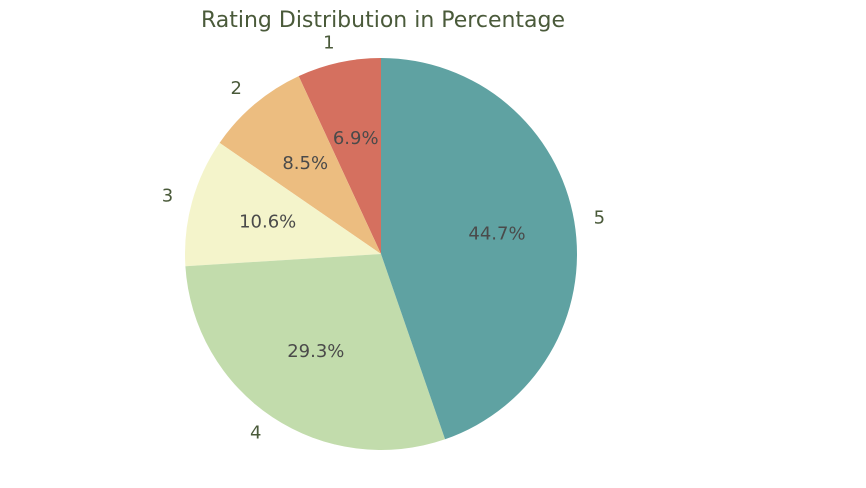 Image resolution: width=866 pixels, height=488 pixels. What do you see at coordinates (305, 163) in the screenshot?
I see `percent-label-2: 8.5%` at bounding box center [305, 163].